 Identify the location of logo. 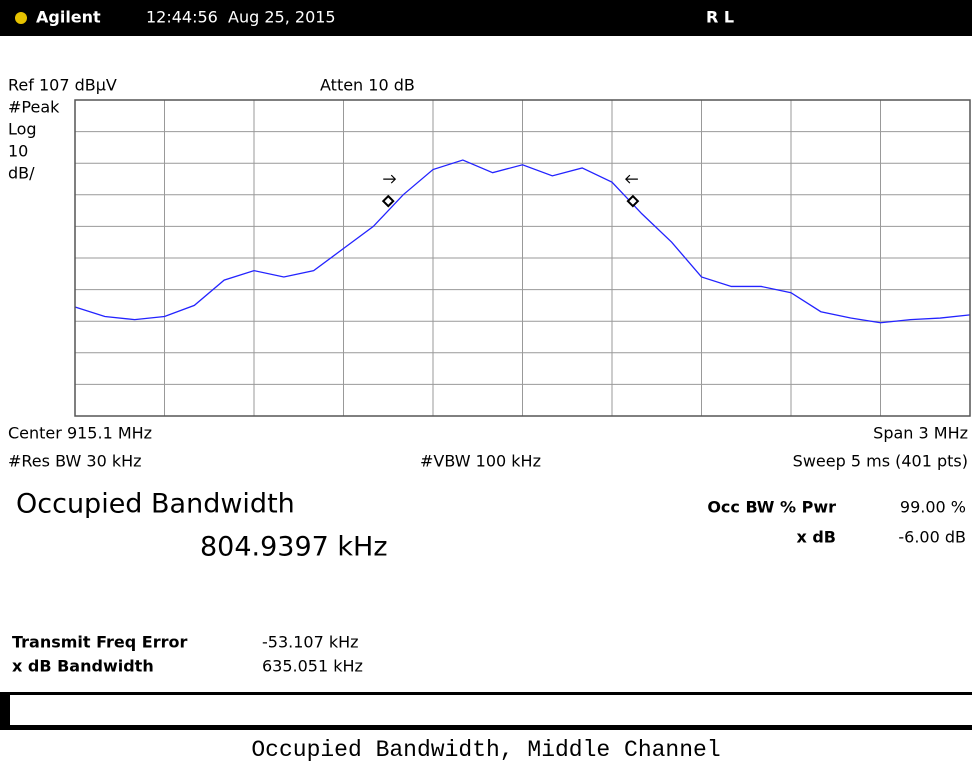
(21, 18).